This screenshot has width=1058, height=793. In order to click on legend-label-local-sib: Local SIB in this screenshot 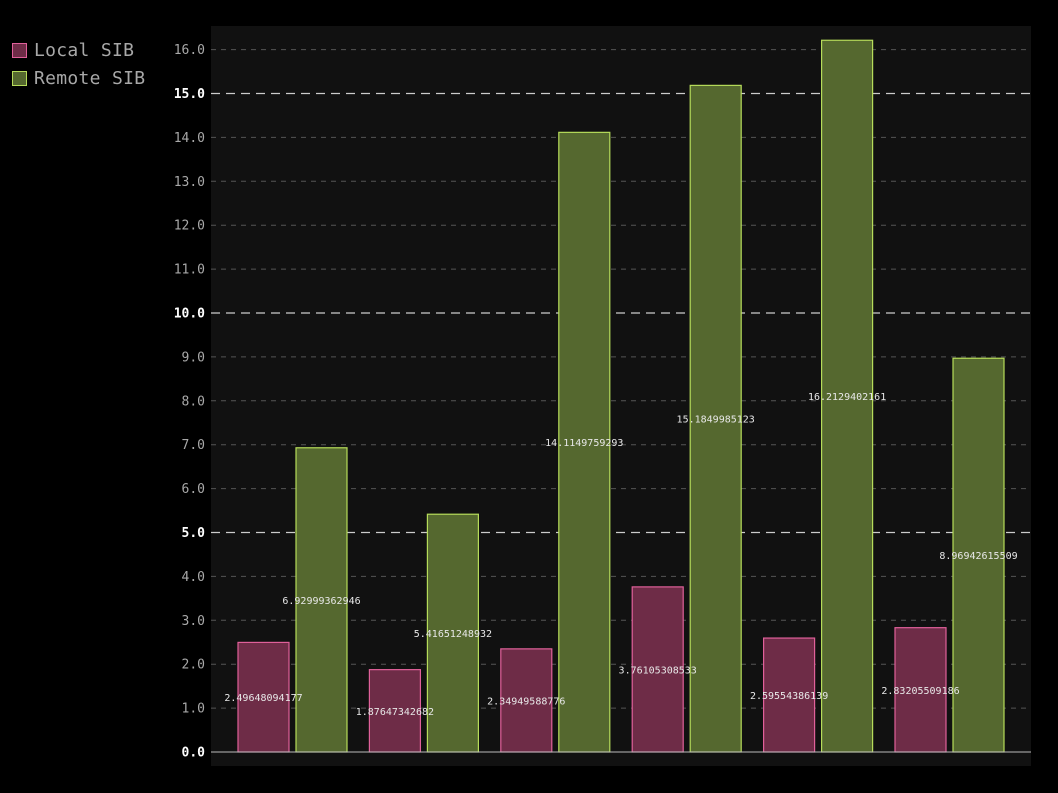, I will do `click(84, 50)`.